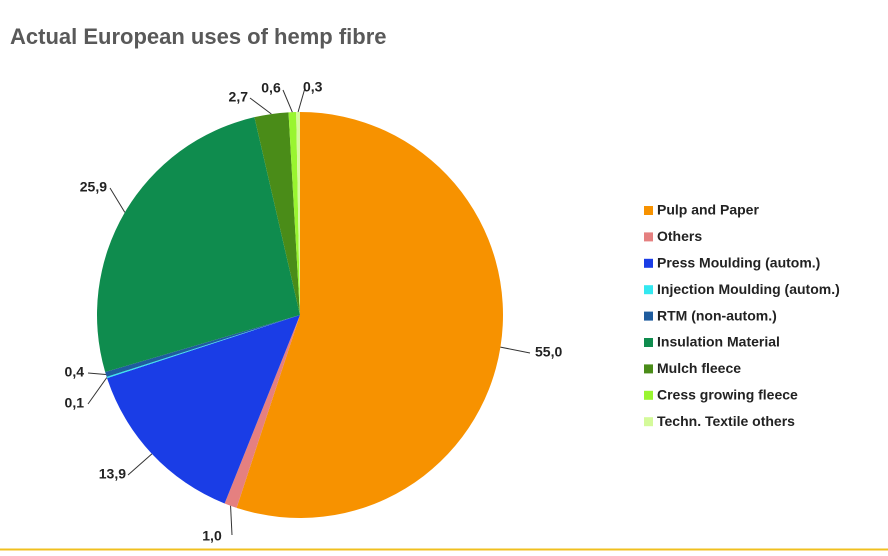  What do you see at coordinates (679, 236) in the screenshot?
I see `legend-label: Others` at bounding box center [679, 236].